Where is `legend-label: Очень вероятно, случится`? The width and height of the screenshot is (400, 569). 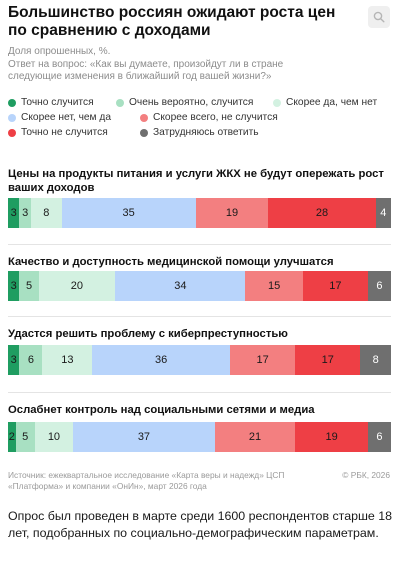 legend-label: Очень вероятно, случится is located at coordinates (191, 102).